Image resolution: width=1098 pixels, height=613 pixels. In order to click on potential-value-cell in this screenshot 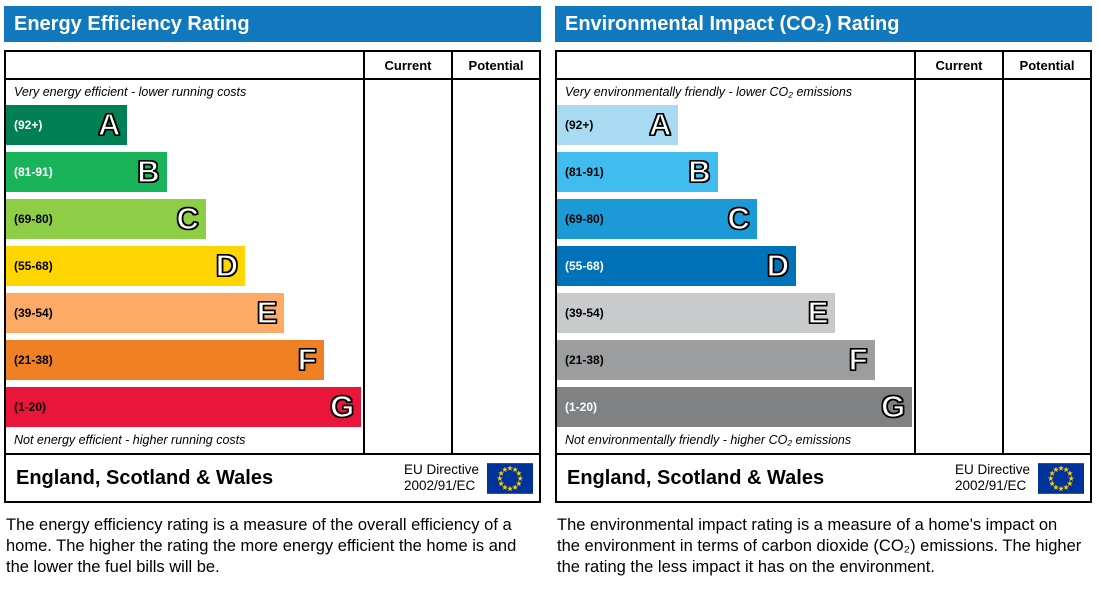, I will do `click(1047, 266)`.